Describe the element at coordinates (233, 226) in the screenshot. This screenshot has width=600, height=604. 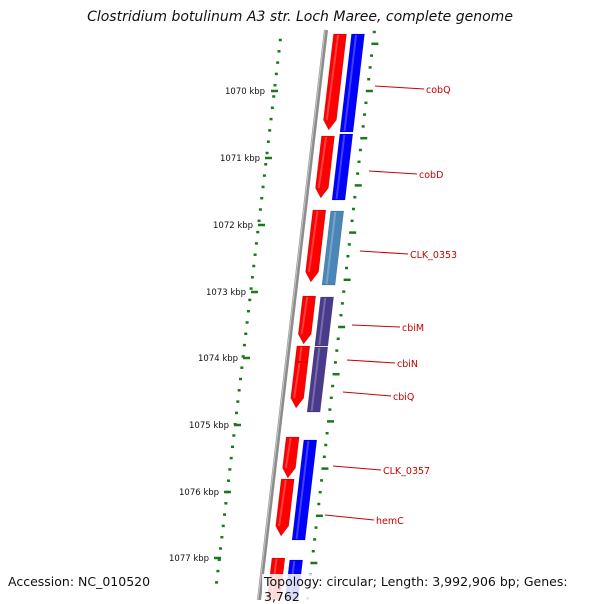
I see `kbp-tick-label: 1072 kbp` at that location.